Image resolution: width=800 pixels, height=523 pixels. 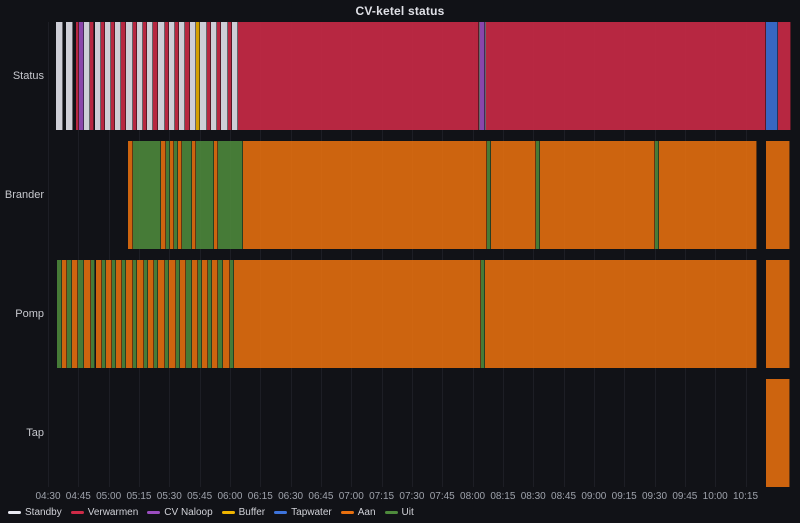 I want to click on legend-item-cv-naloop: CV Naloop, so click(x=180, y=512).